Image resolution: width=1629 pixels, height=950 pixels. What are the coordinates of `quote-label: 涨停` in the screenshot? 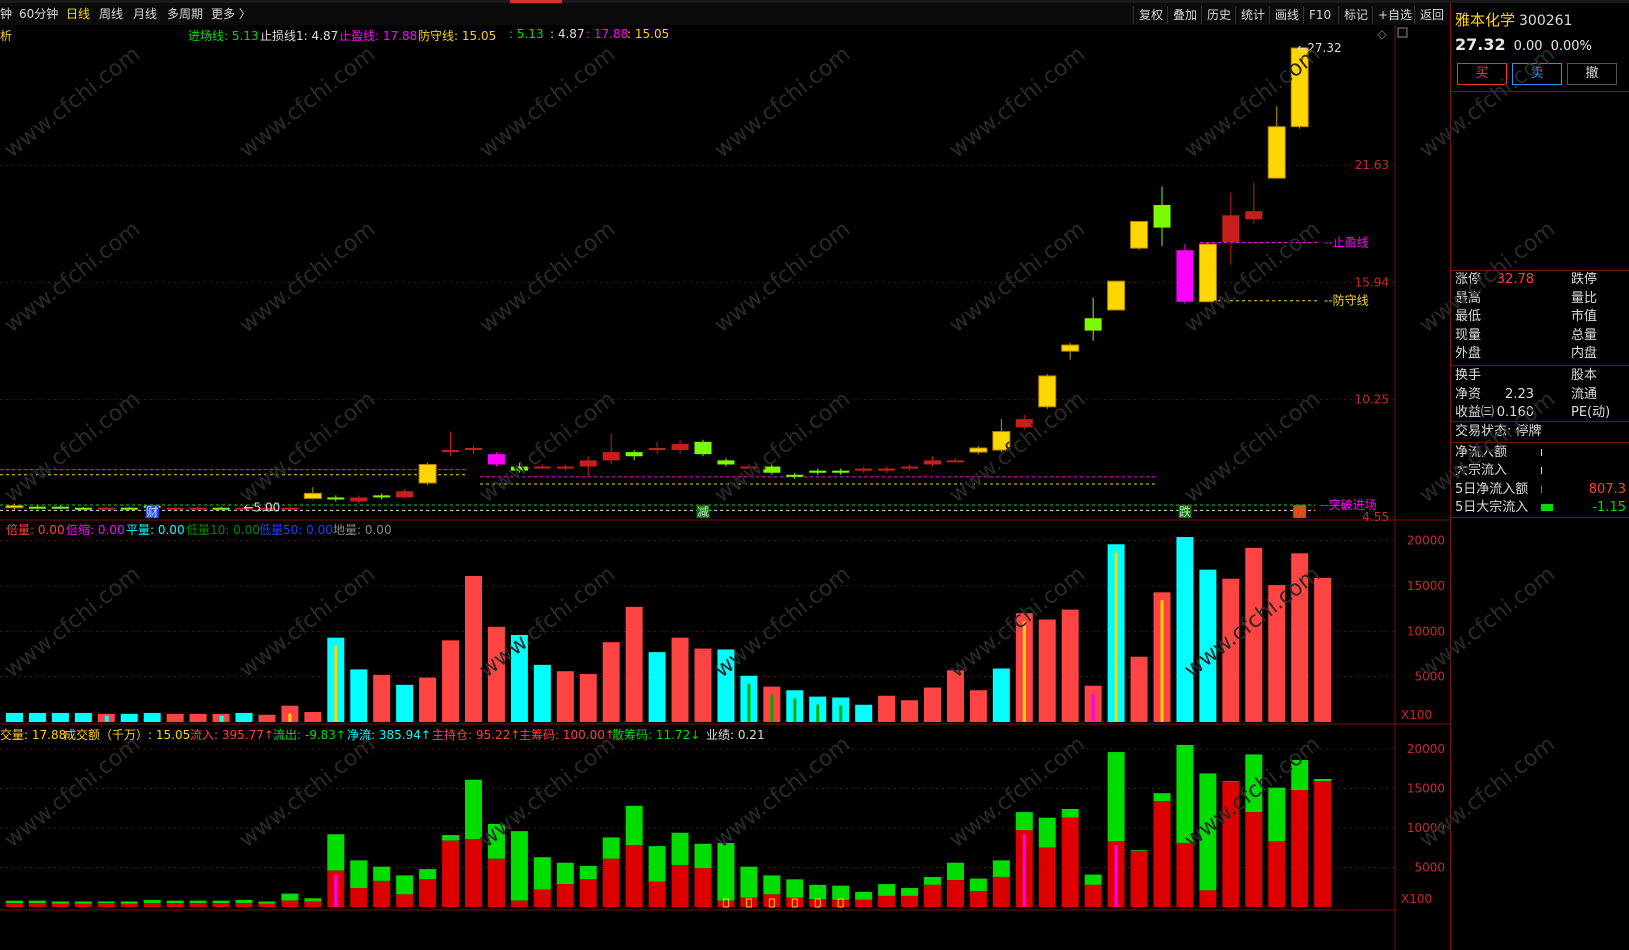 It's located at (1468, 279).